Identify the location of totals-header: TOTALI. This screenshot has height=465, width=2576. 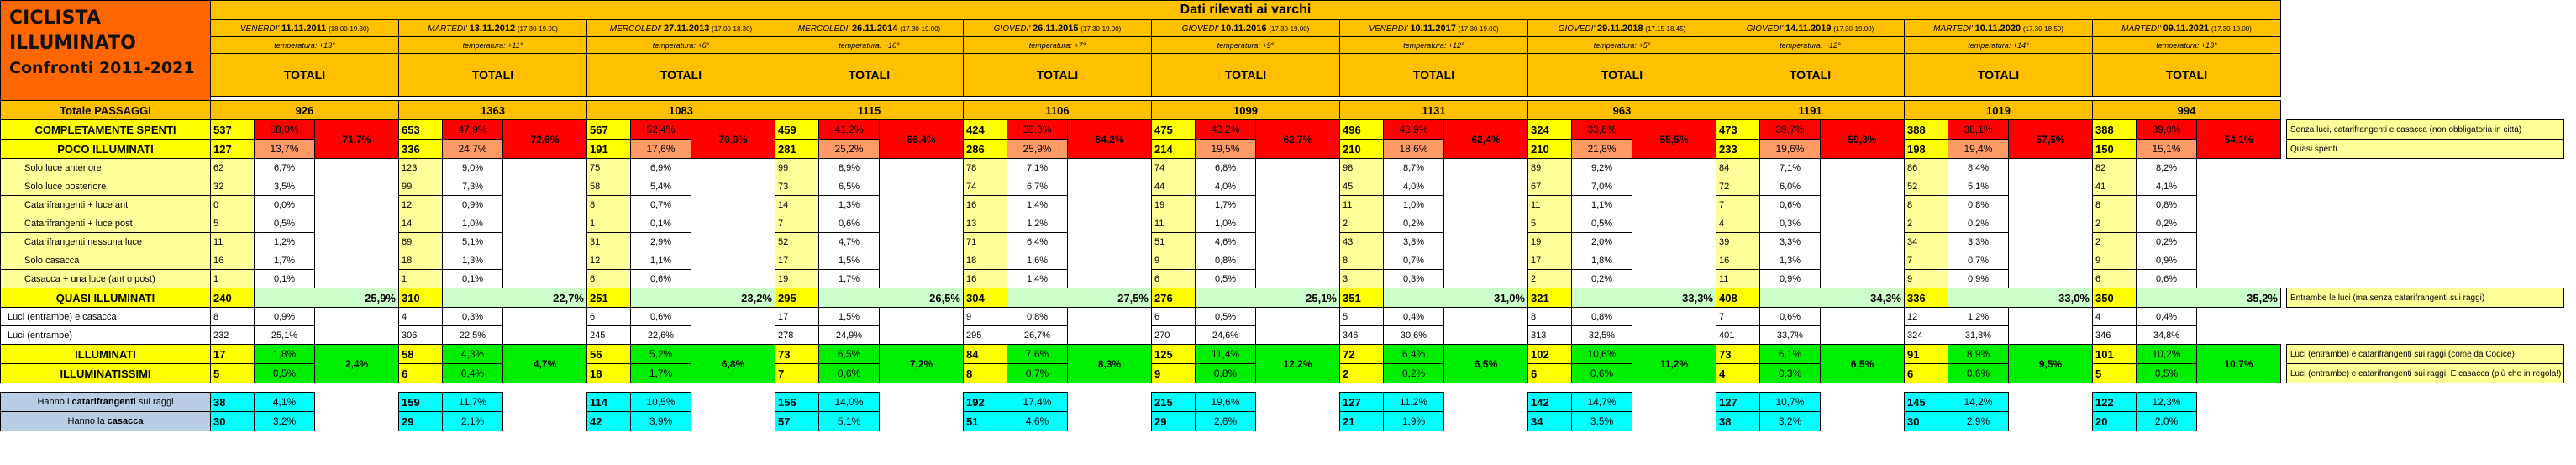
(1245, 75).